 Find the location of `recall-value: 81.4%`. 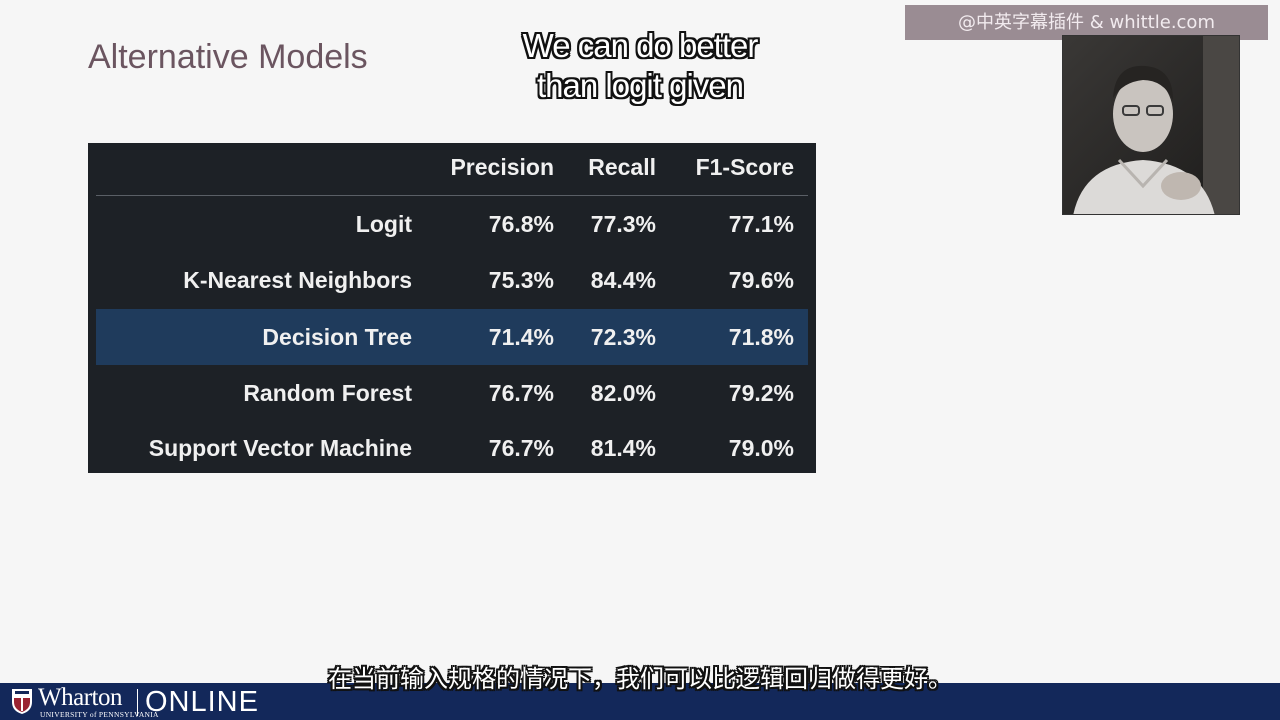

recall-value: 81.4% is located at coordinates (623, 448).